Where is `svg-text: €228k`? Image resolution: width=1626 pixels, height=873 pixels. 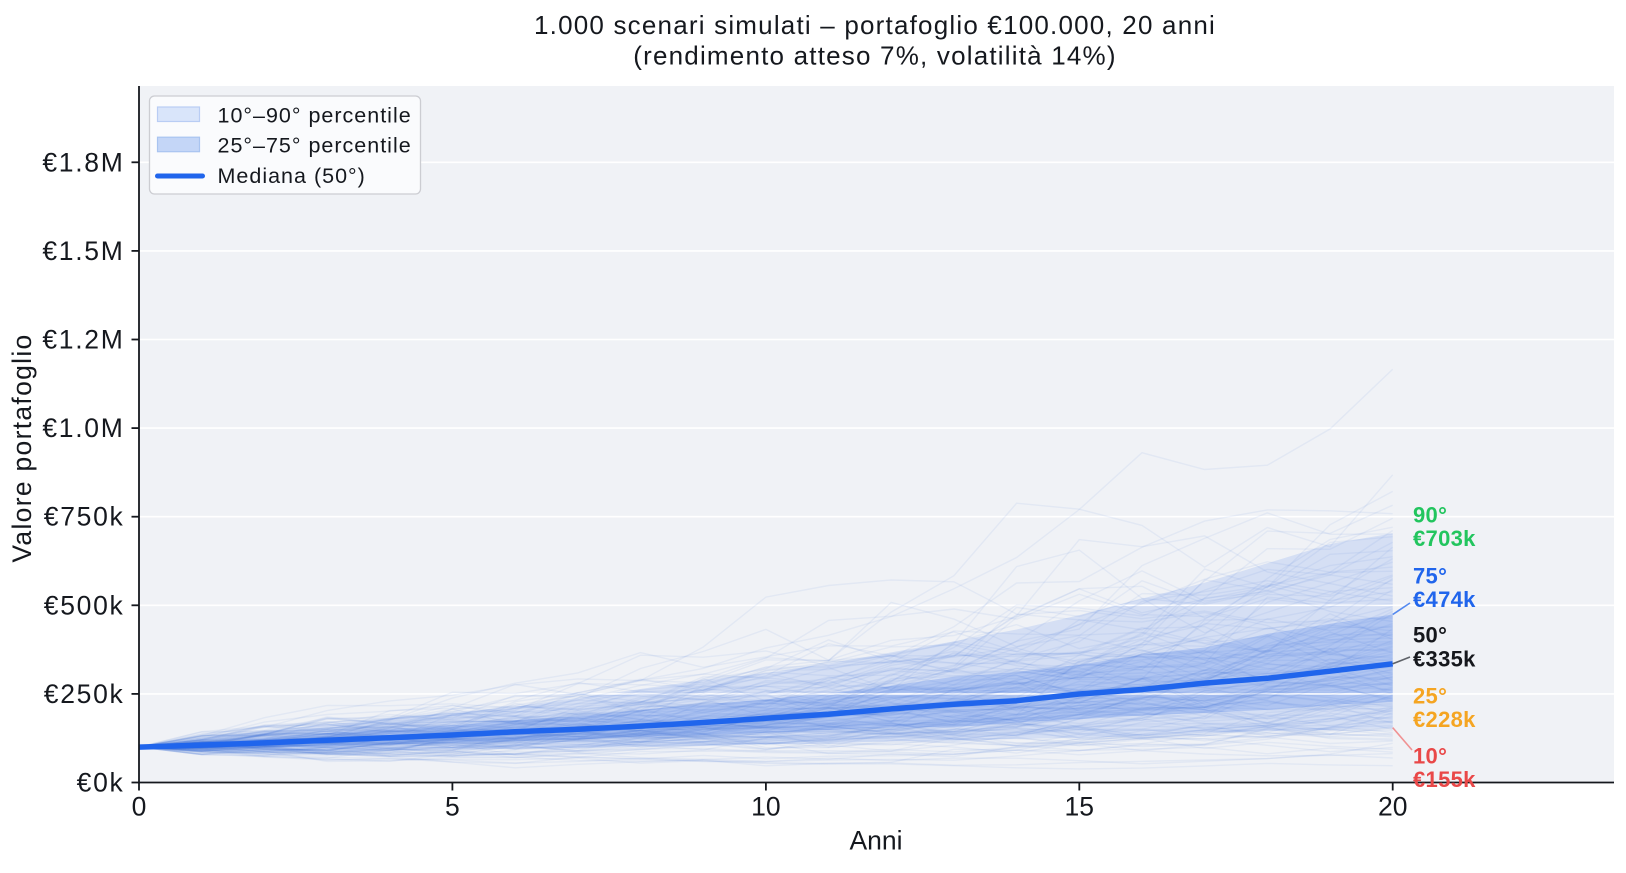 svg-text: €228k is located at coordinates (1444, 719).